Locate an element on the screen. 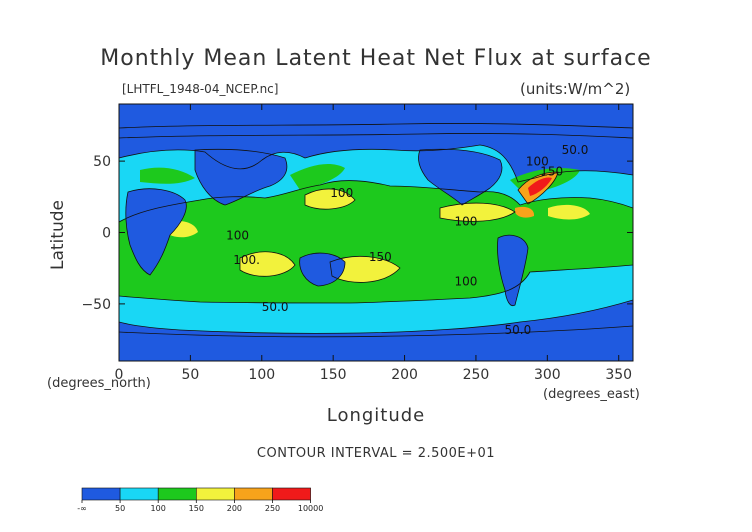 This screenshot has width=752, height=532. colorbar-label: 250 is located at coordinates (272, 508).